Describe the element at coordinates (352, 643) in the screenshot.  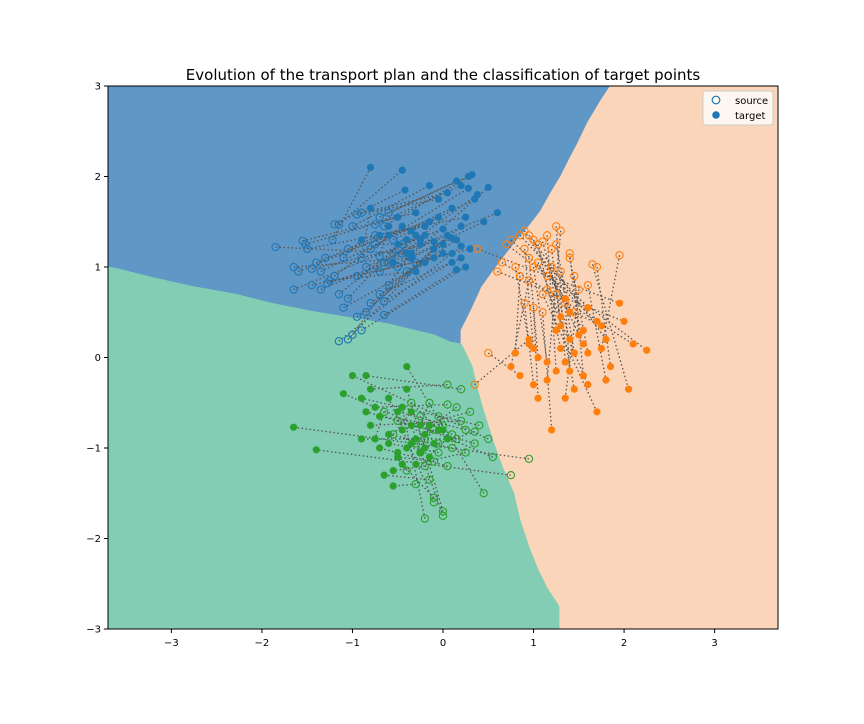
I see `x-tick-label: −1` at that location.